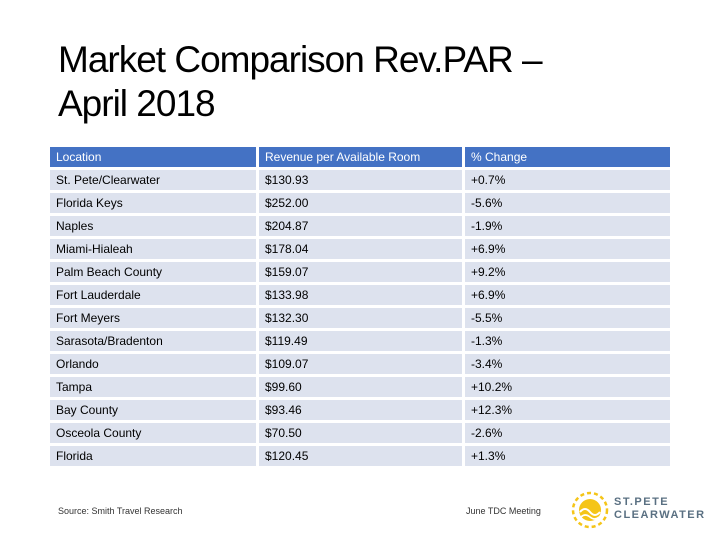  I want to click on cell-change: +9.2%, so click(566, 272).